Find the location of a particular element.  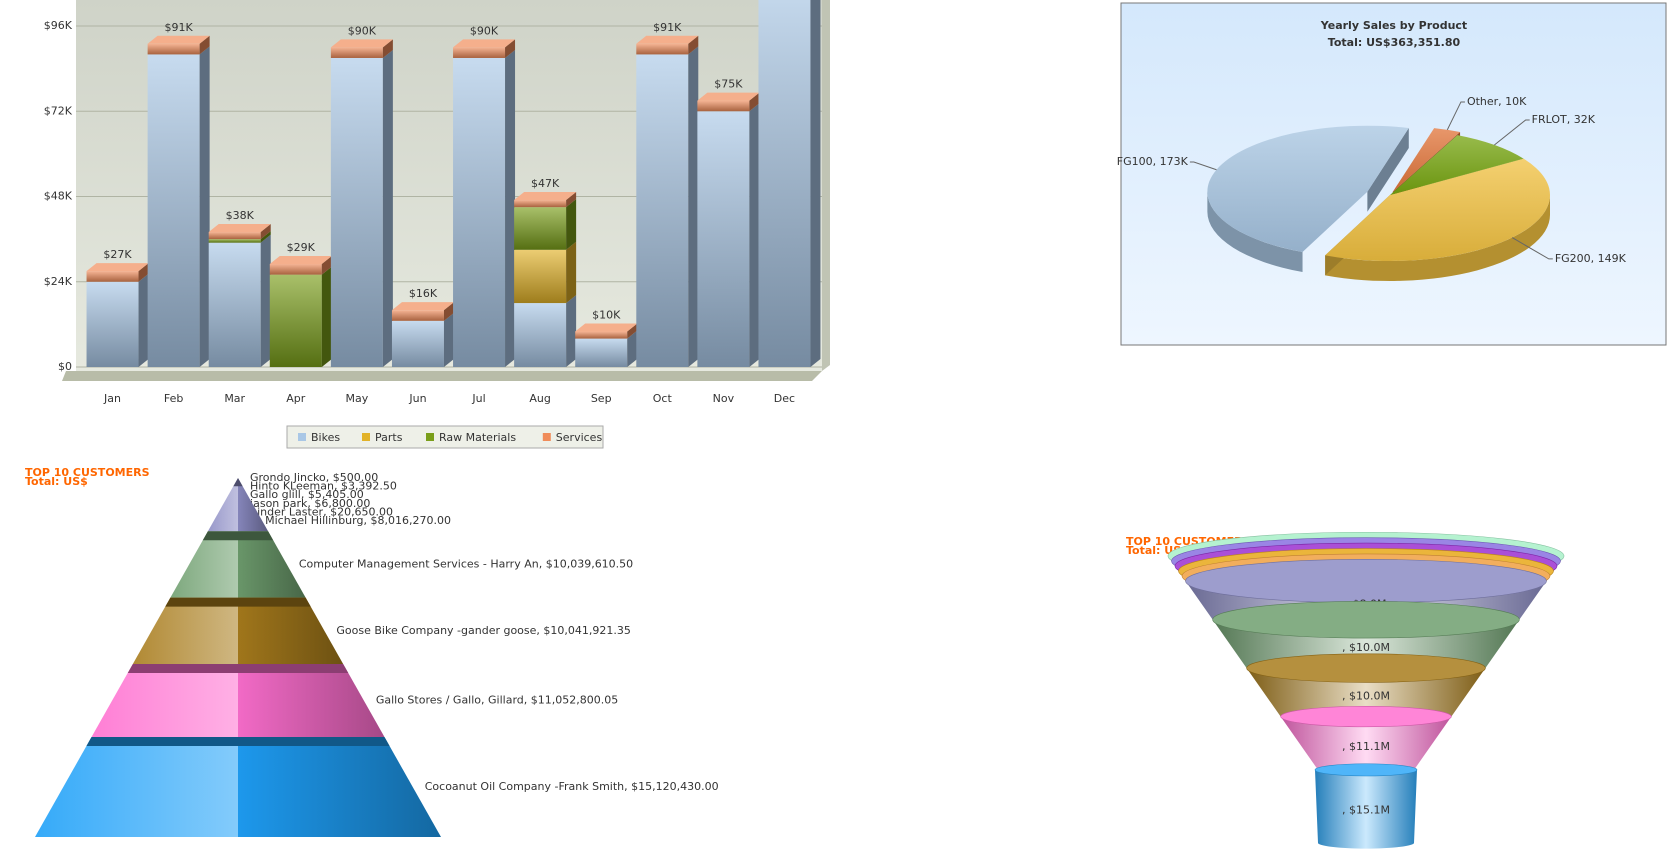

x-tick-label: Aug is located at coordinates (539, 398).